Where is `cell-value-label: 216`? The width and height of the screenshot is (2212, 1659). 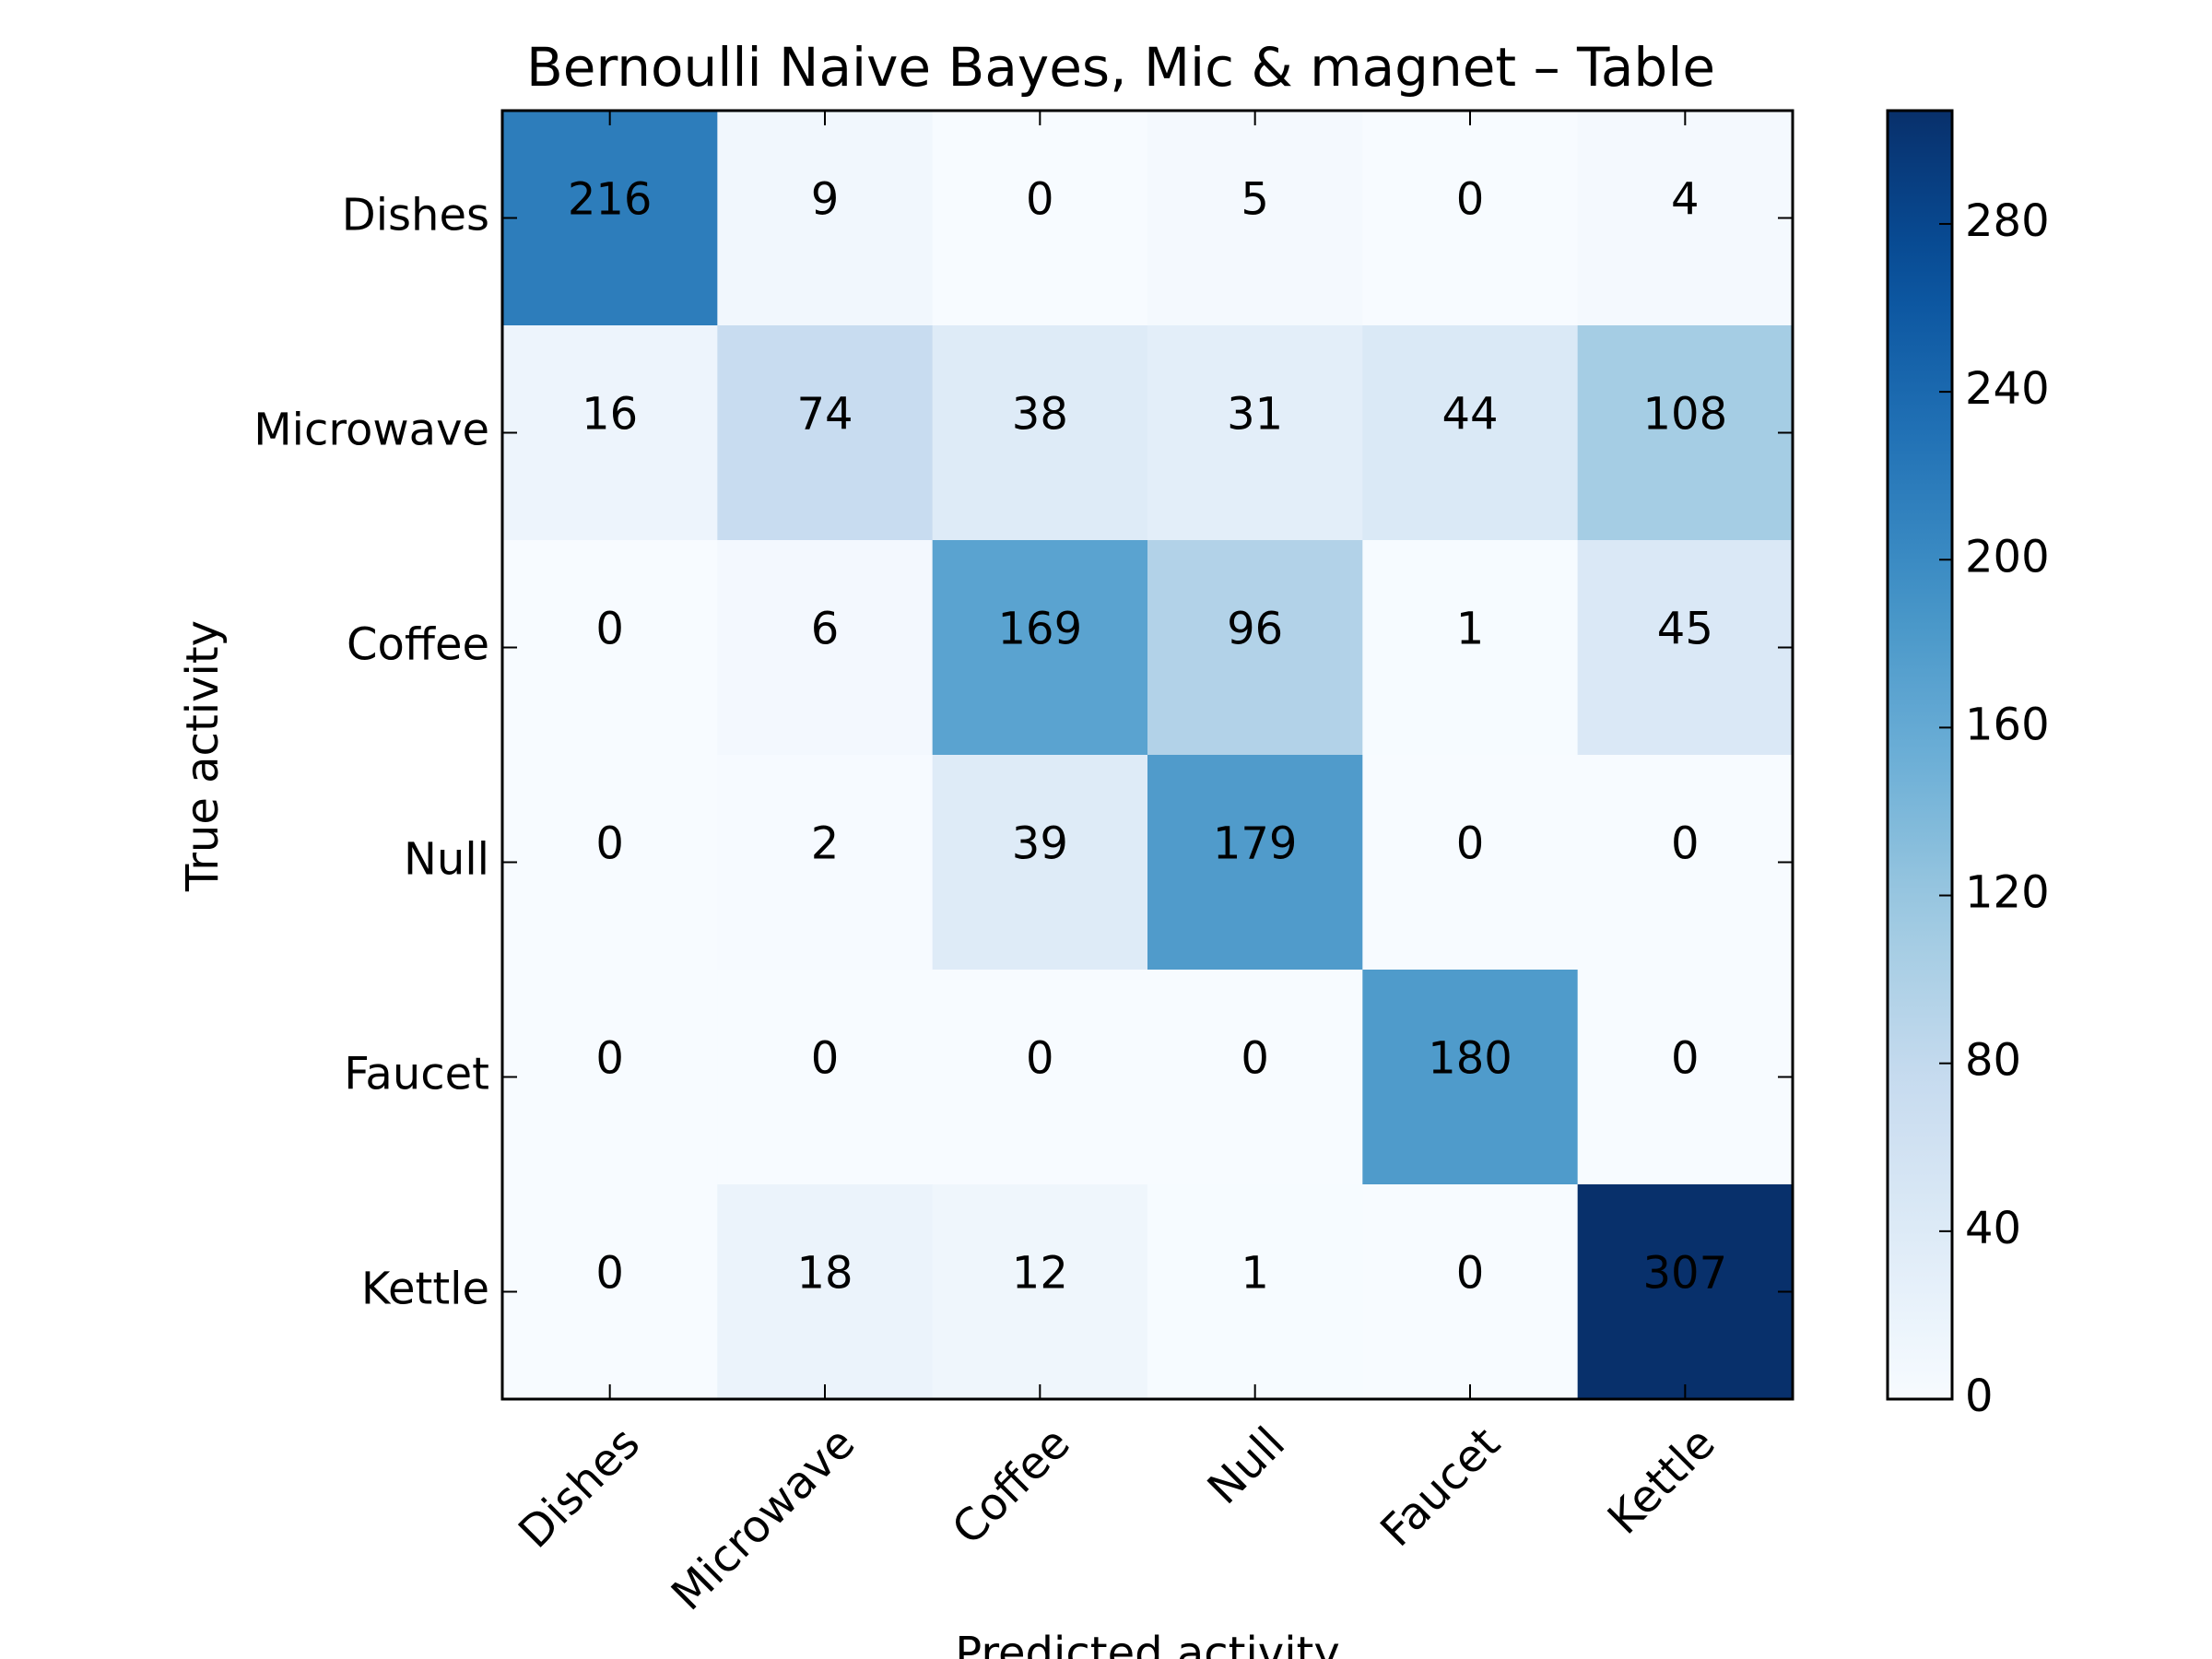
cell-value-label: 216 is located at coordinates (610, 200).